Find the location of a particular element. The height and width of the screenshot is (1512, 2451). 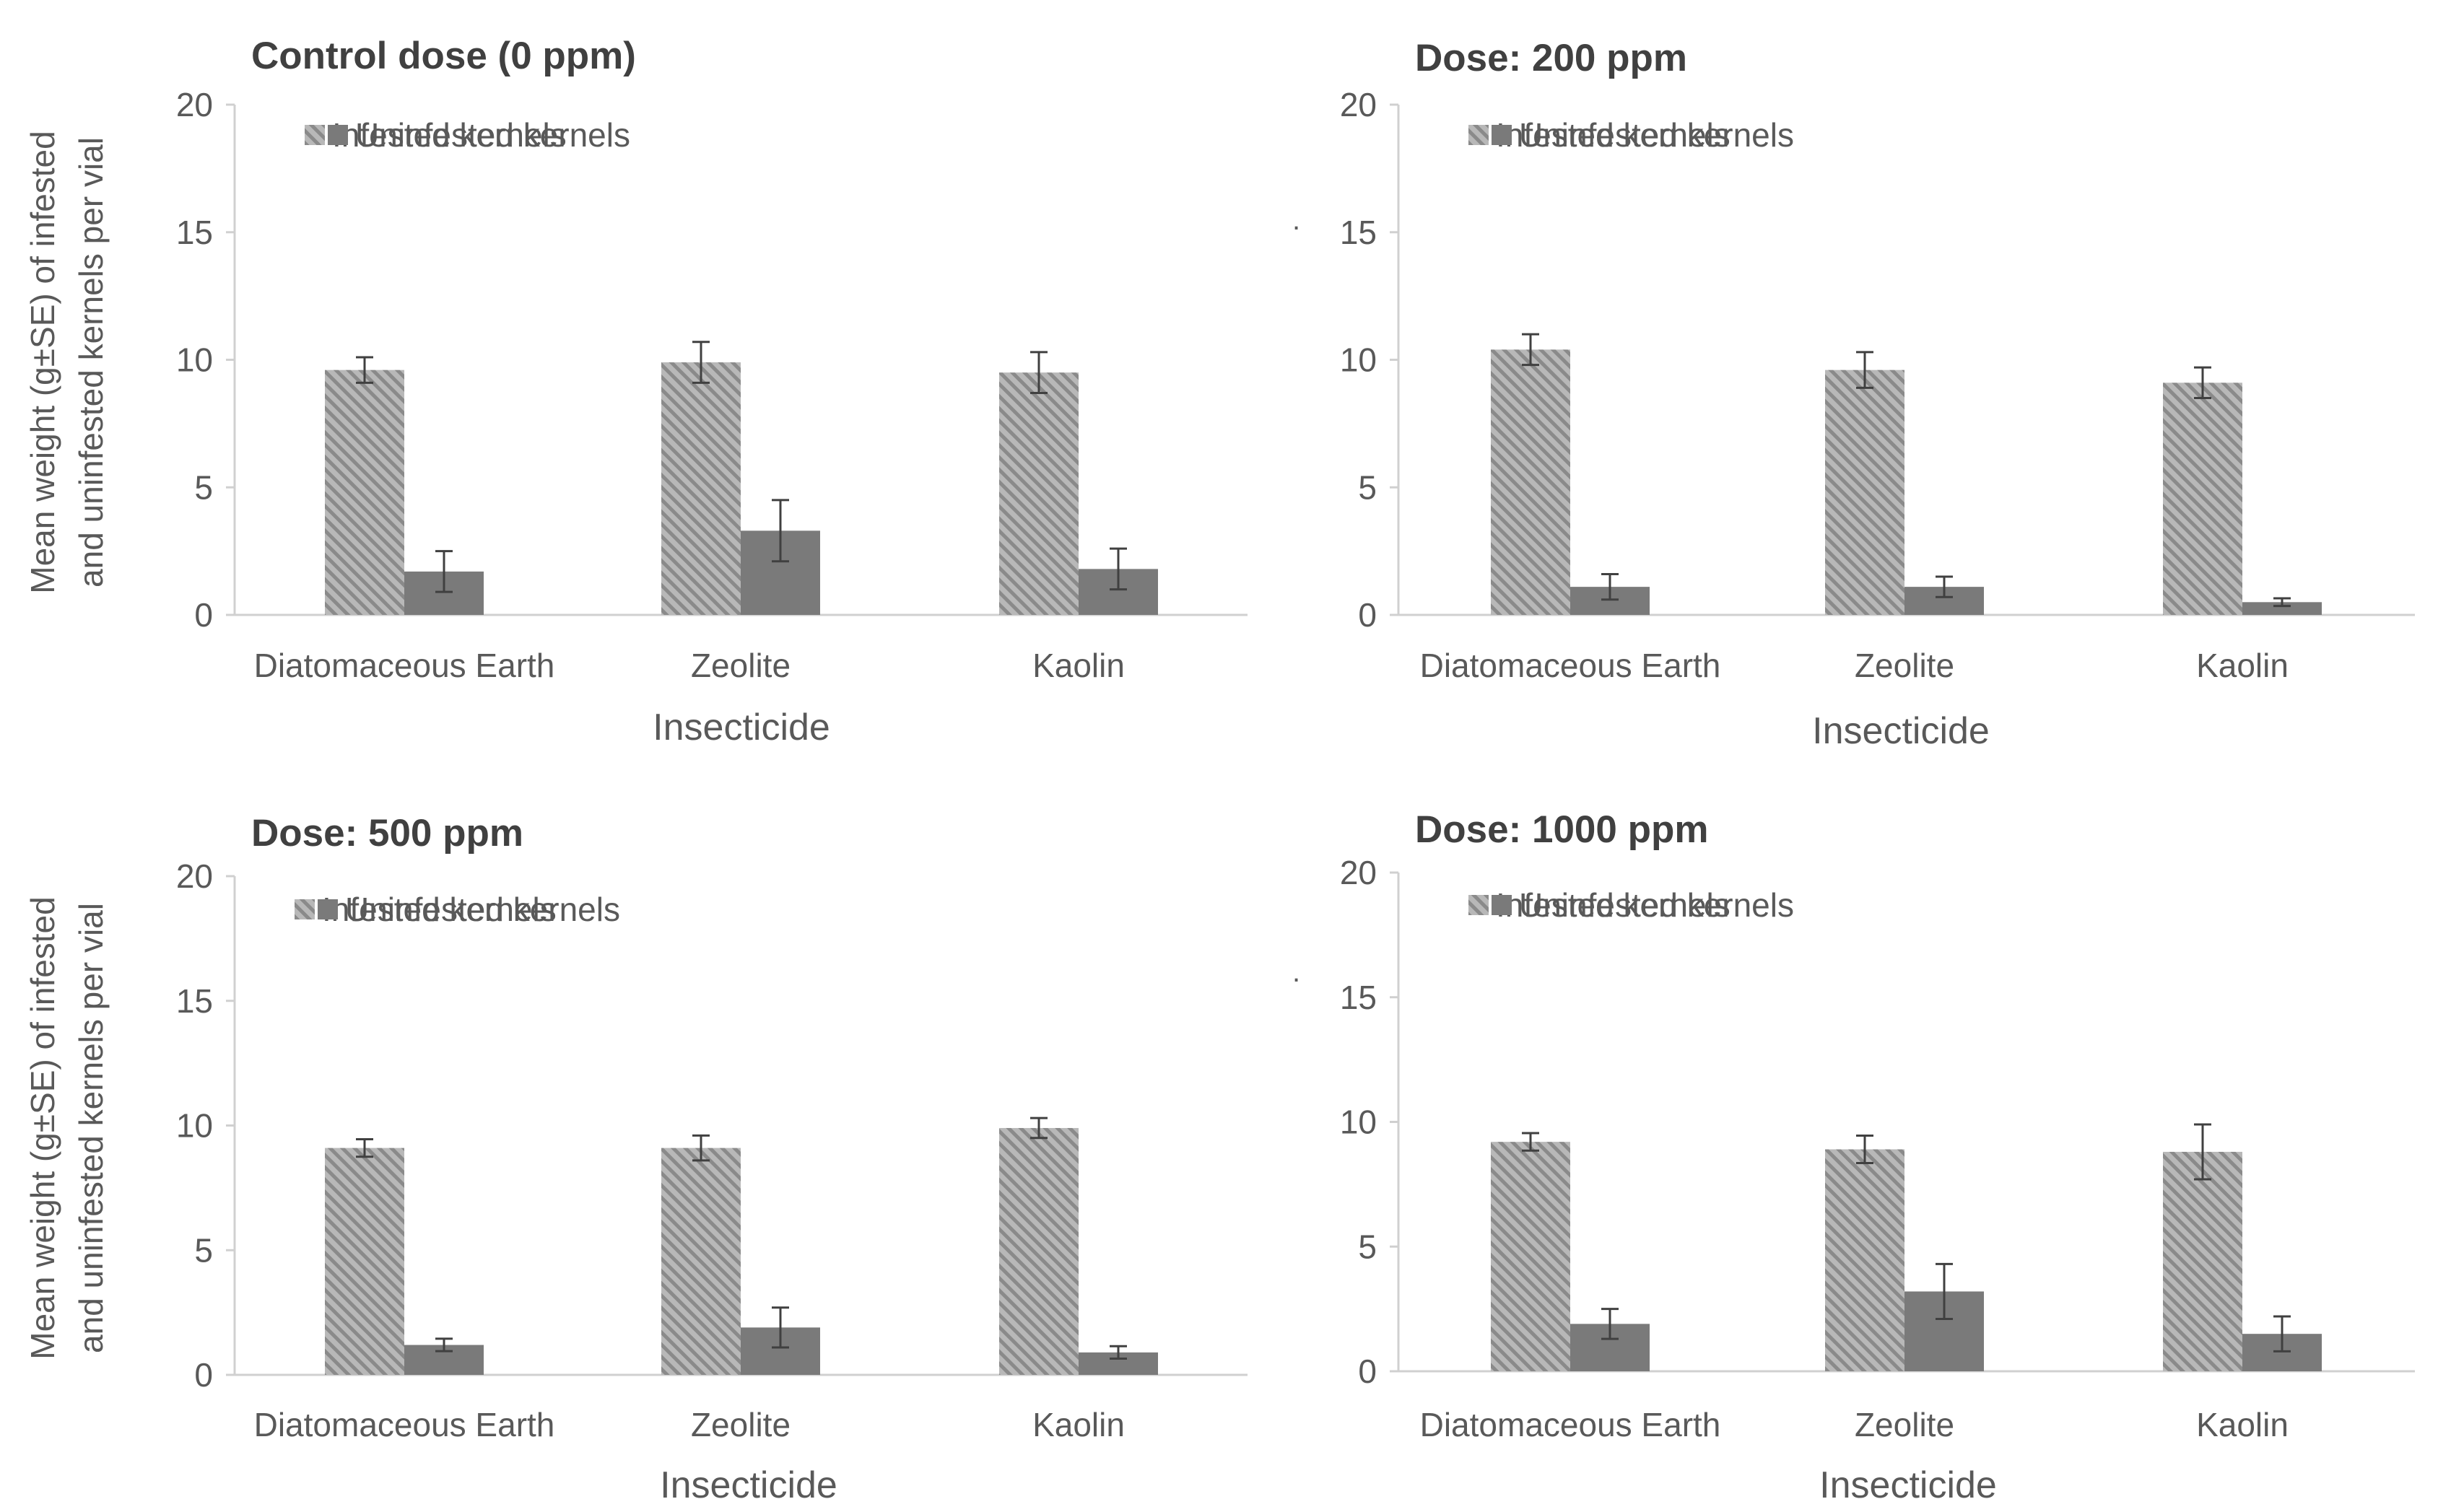

chart-title: Dose: 500 ppm is located at coordinates (387, 833).